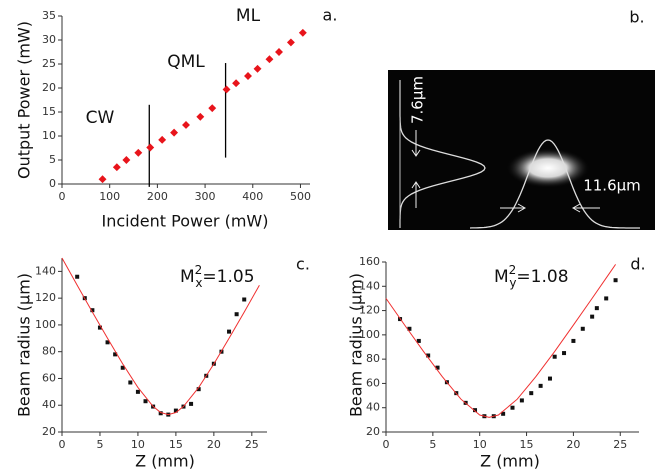 The image size is (657, 474). What do you see at coordinates (548, 168) in the screenshot?
I see `beam-spot` at bounding box center [548, 168].